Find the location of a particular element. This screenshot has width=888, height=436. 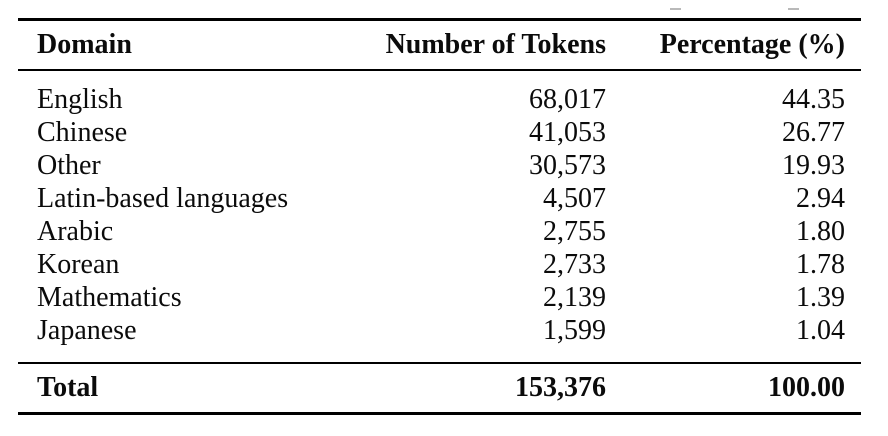

table-footer: Total 153,376 100.00 is located at coordinates (439, 387).